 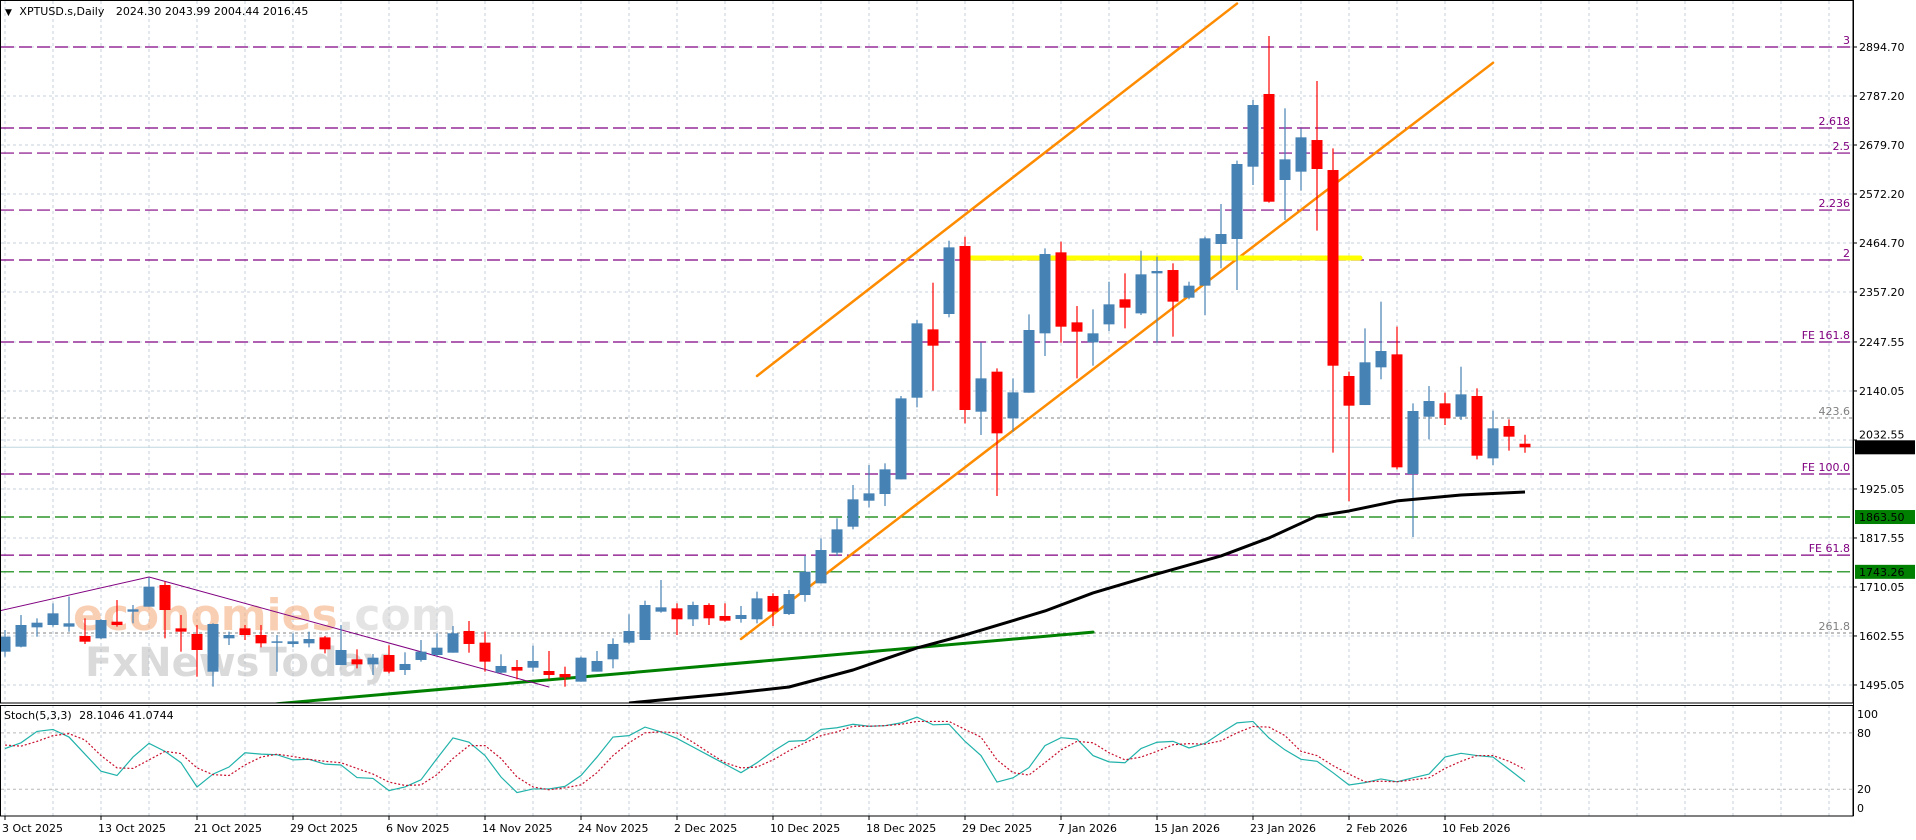 I want to click on level-label: FE 161.8, so click(x=1826, y=335).